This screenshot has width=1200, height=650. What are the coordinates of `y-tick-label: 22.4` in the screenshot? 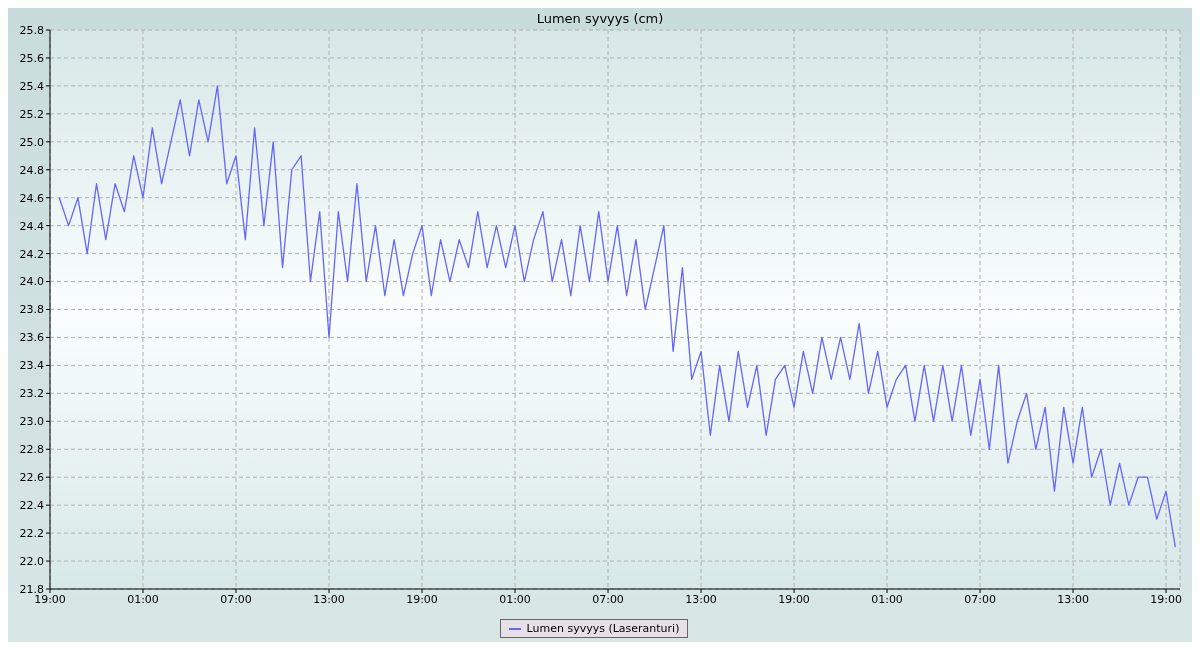 It's located at (31, 506).